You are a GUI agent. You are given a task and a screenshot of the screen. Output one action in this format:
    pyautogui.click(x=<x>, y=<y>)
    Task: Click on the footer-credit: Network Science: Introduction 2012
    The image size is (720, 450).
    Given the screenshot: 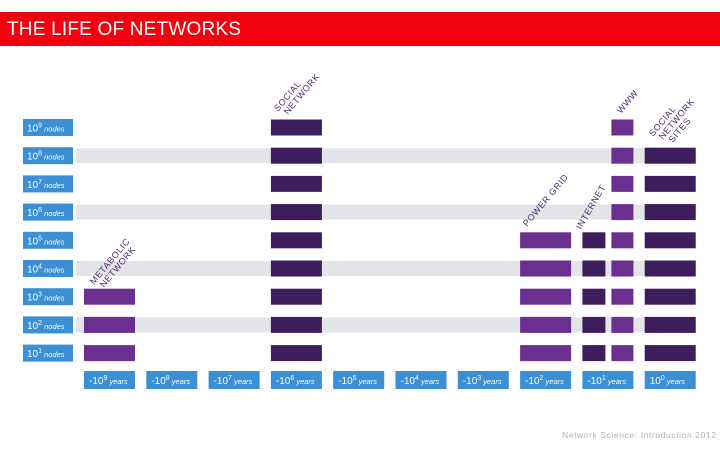 What is the action you would take?
    pyautogui.click(x=639, y=435)
    